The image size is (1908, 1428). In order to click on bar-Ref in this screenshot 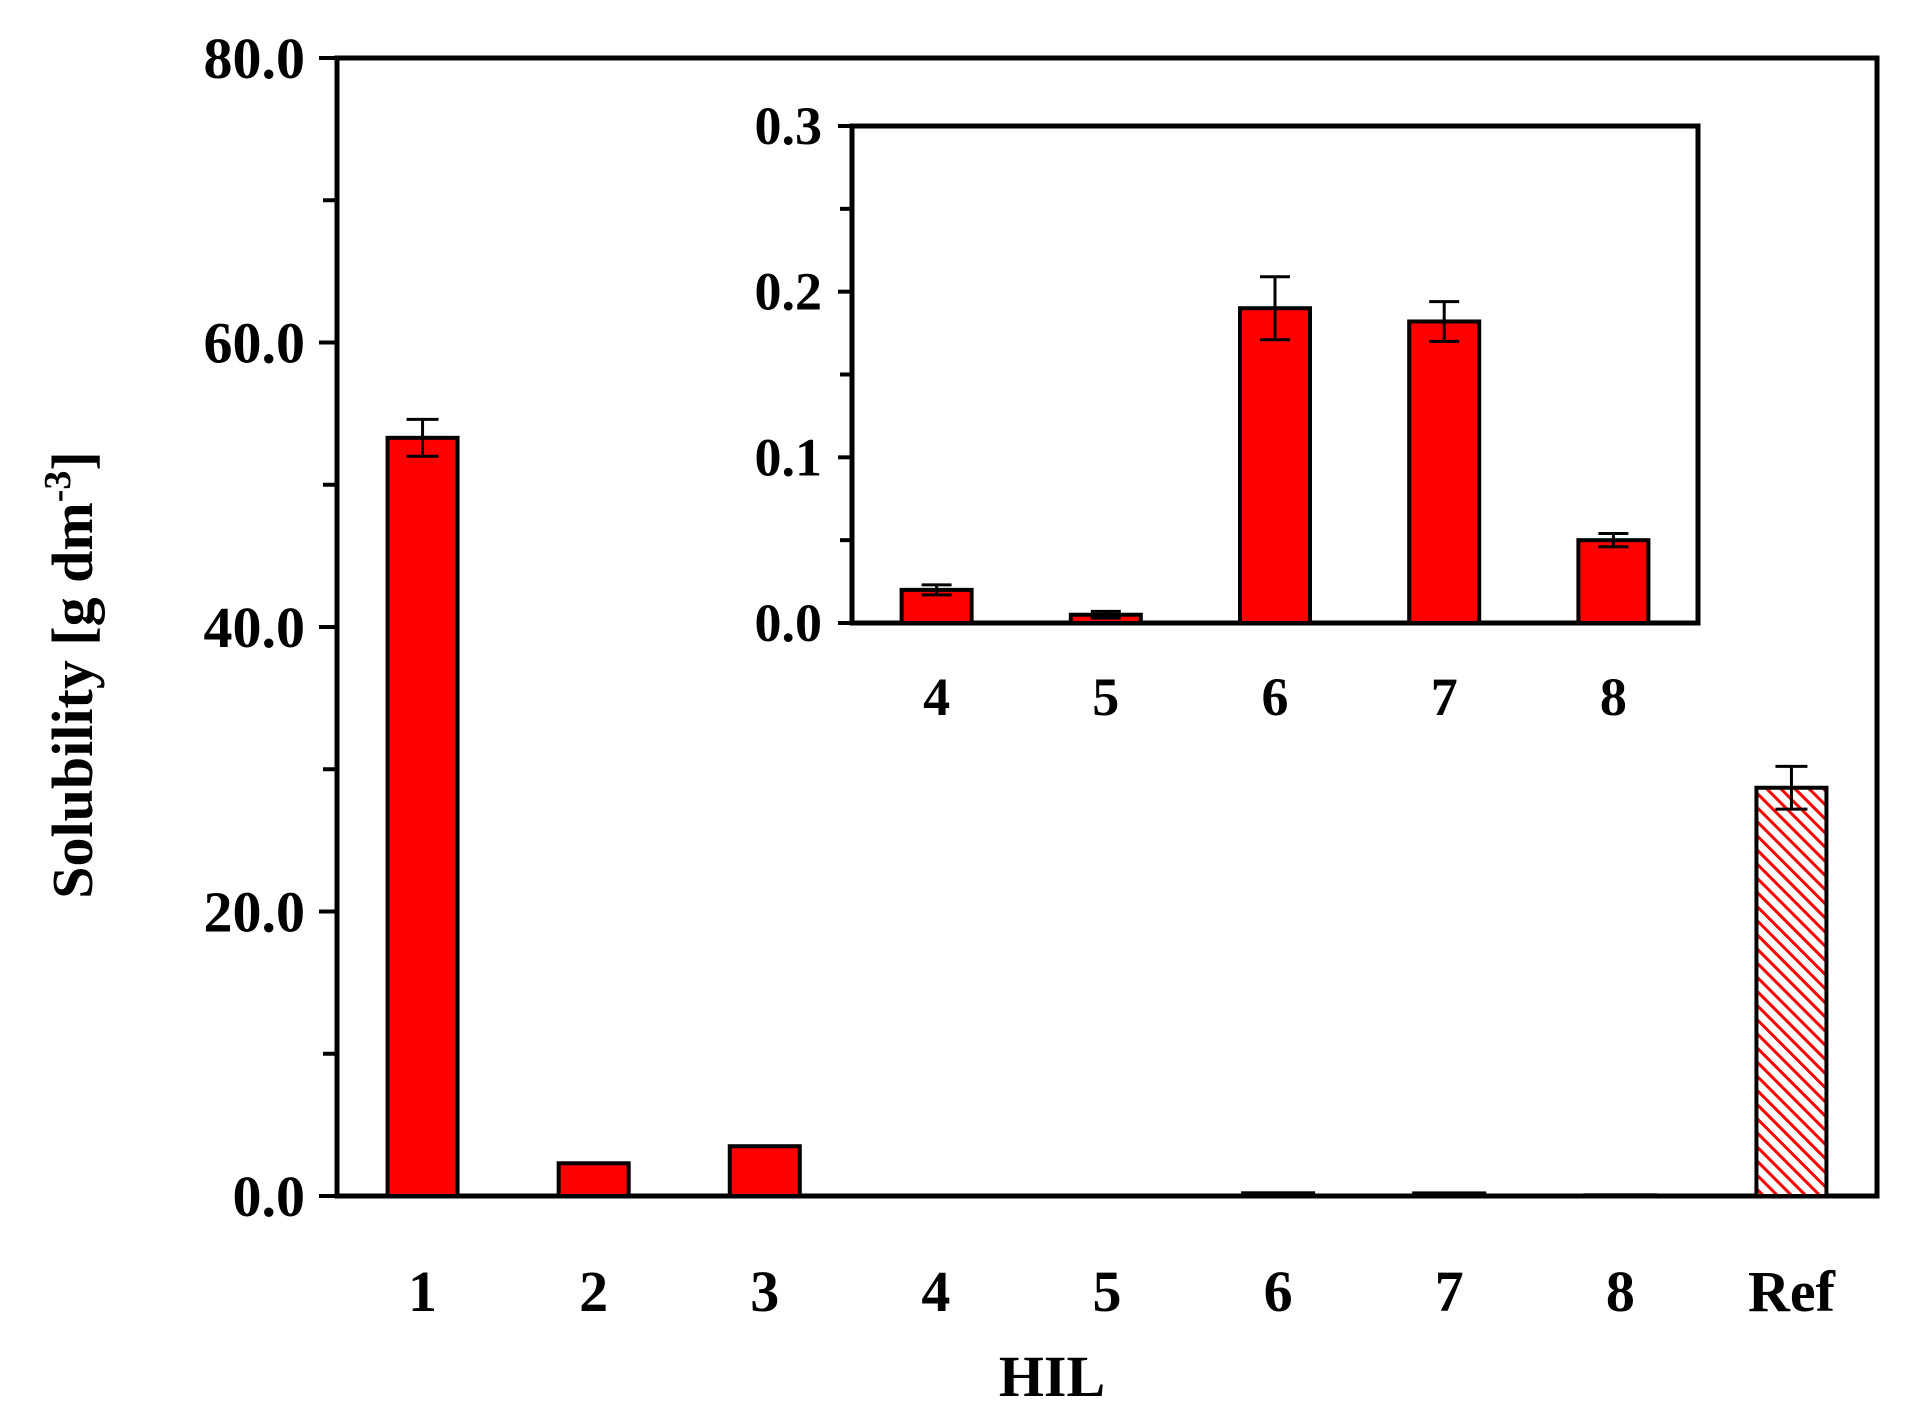, I will do `click(1791, 991)`.